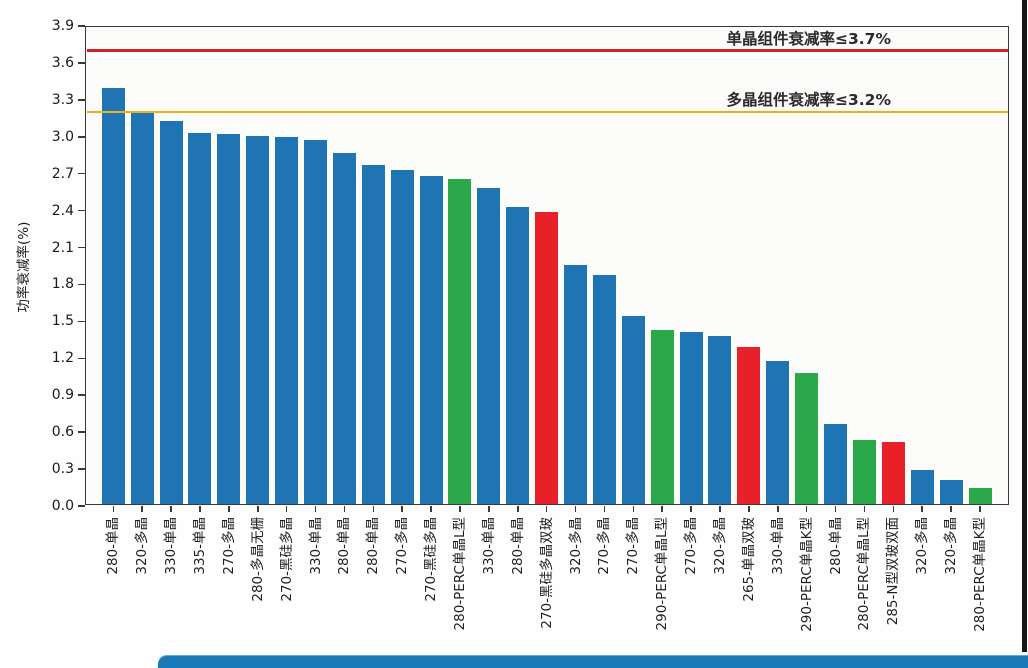  What do you see at coordinates (62, 26) in the screenshot?
I see `y-tick-label: 3.9` at bounding box center [62, 26].